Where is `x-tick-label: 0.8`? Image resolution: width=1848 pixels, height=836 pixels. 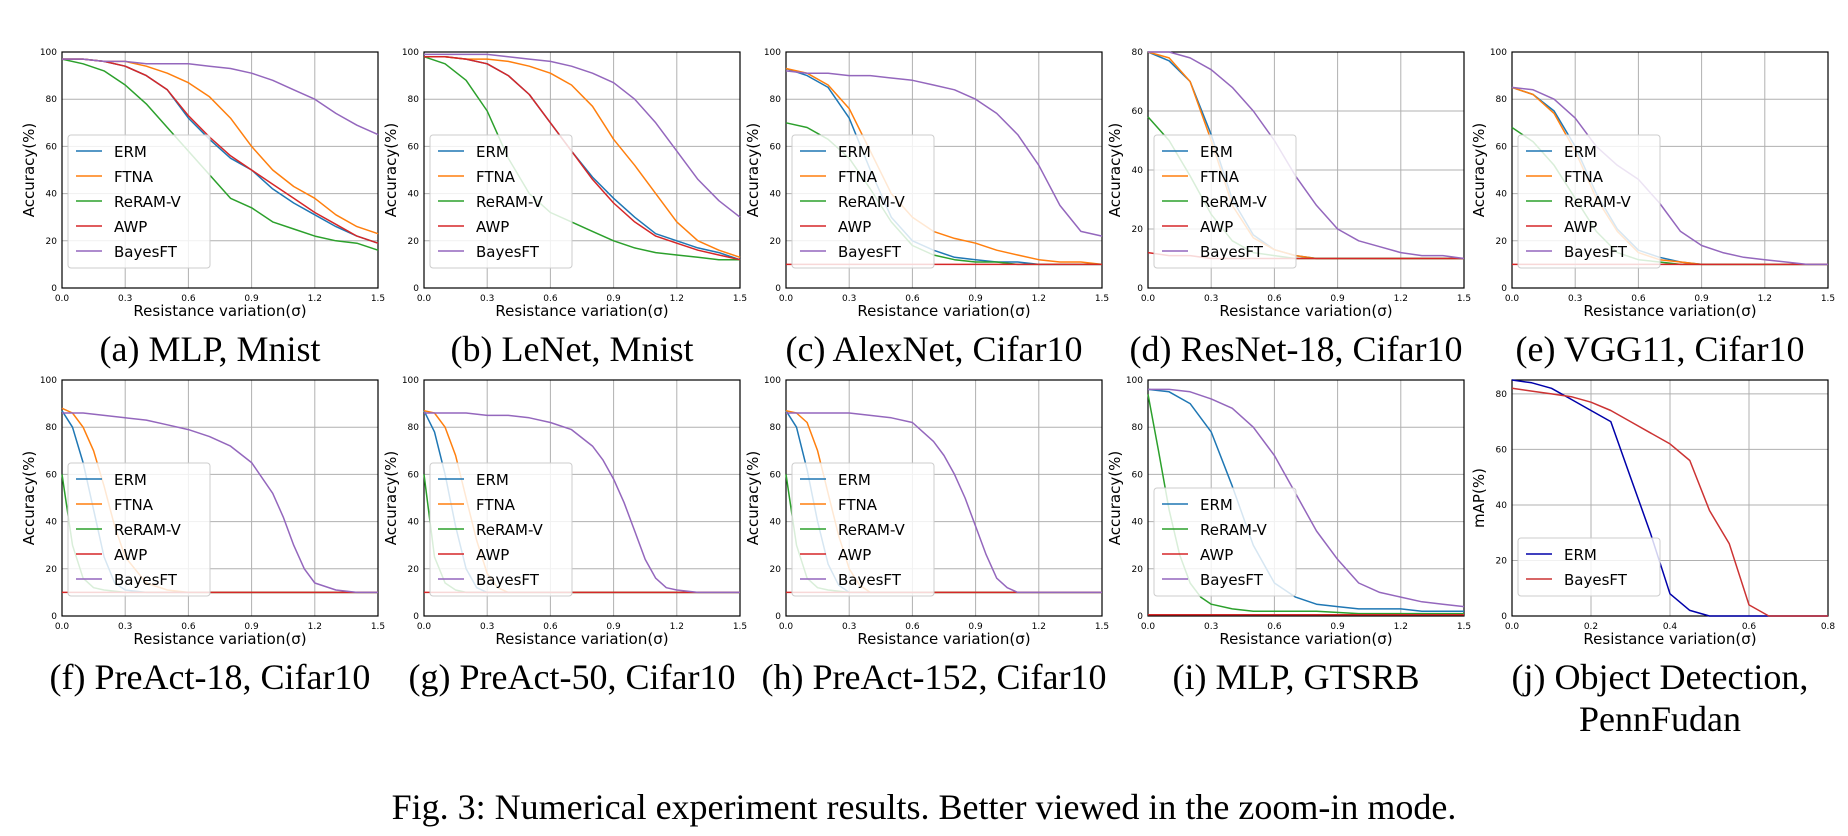 x-tick-label: 0.8 is located at coordinates (1828, 627).